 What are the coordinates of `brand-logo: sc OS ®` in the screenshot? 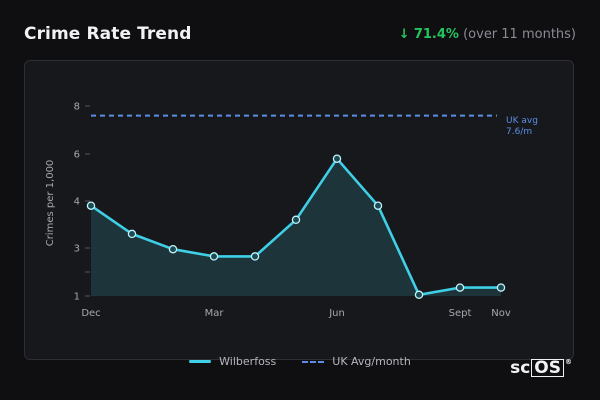 It's located at (541, 368).